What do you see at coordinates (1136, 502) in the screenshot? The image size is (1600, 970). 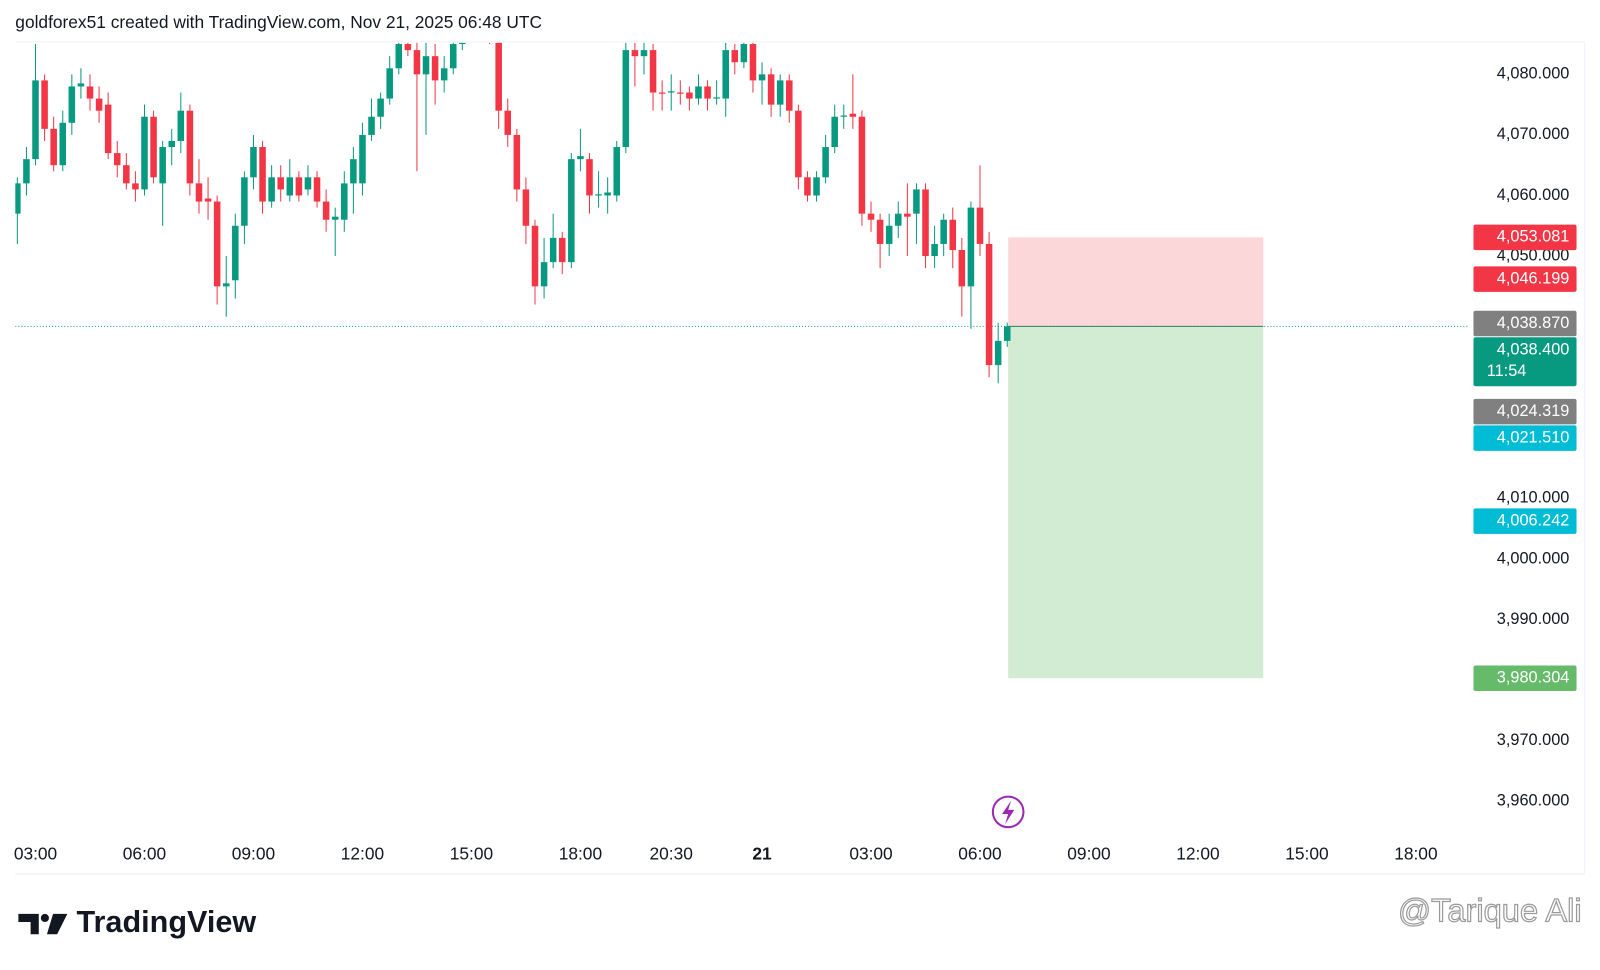 I see `target-zone` at bounding box center [1136, 502].